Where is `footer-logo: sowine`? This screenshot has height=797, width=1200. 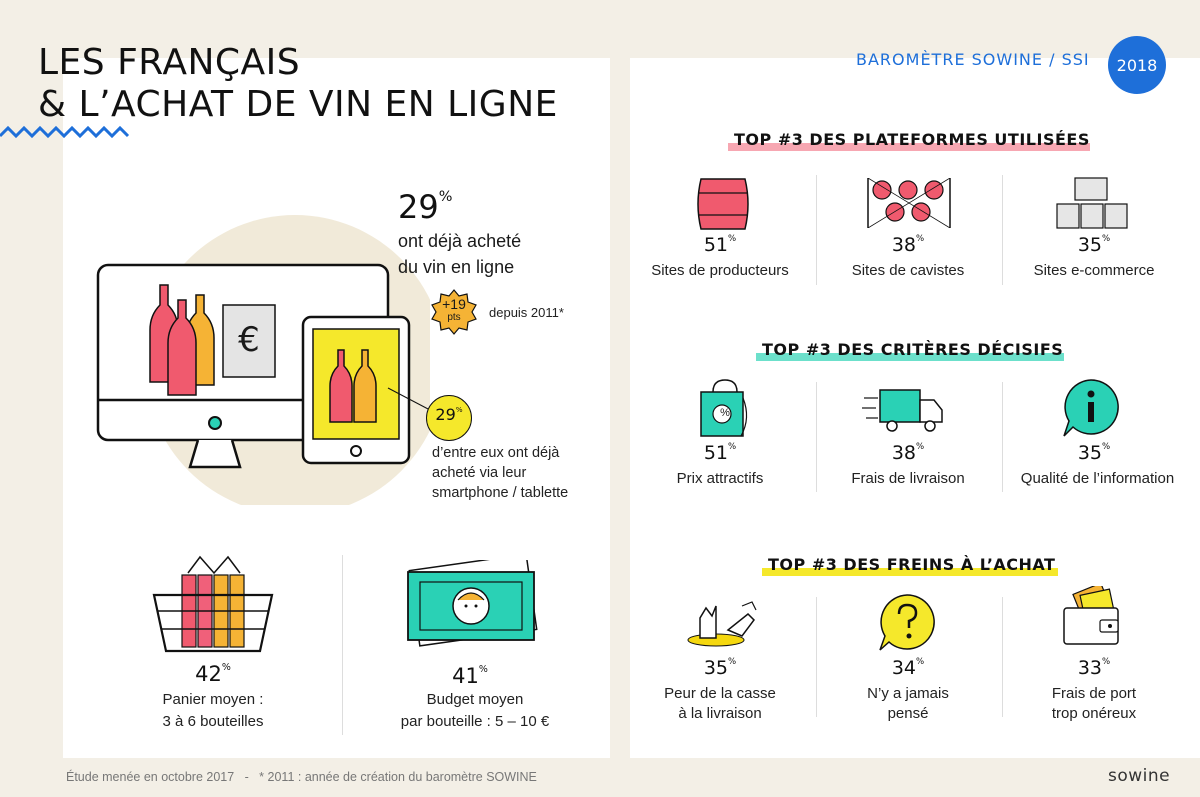 footer-logo: sowine is located at coordinates (1139, 776).